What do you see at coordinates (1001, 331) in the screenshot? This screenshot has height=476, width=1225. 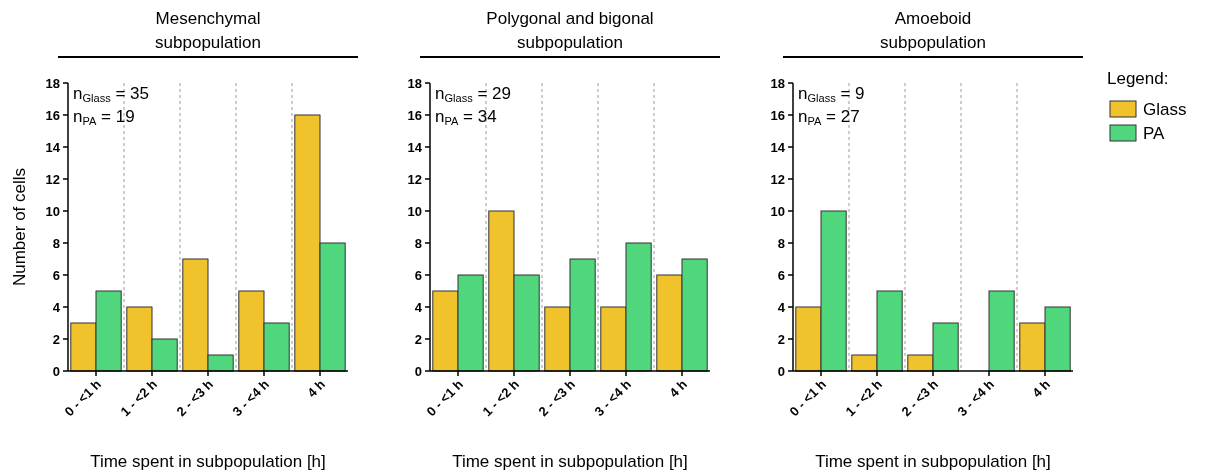 I see `bar` at bounding box center [1001, 331].